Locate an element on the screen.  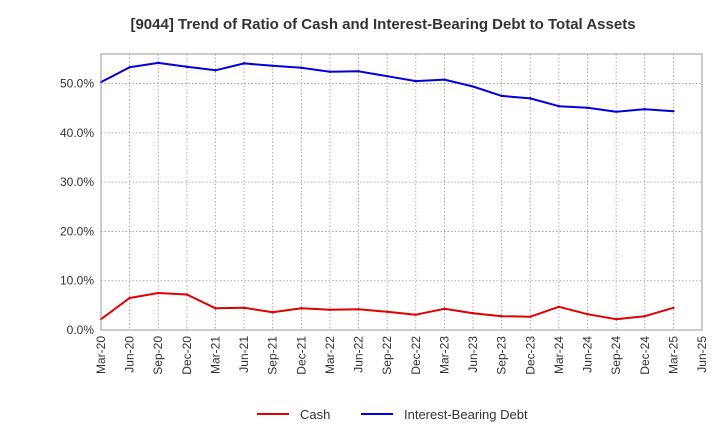
x-tick-label: Dec-24 is located at coordinates (645, 355).